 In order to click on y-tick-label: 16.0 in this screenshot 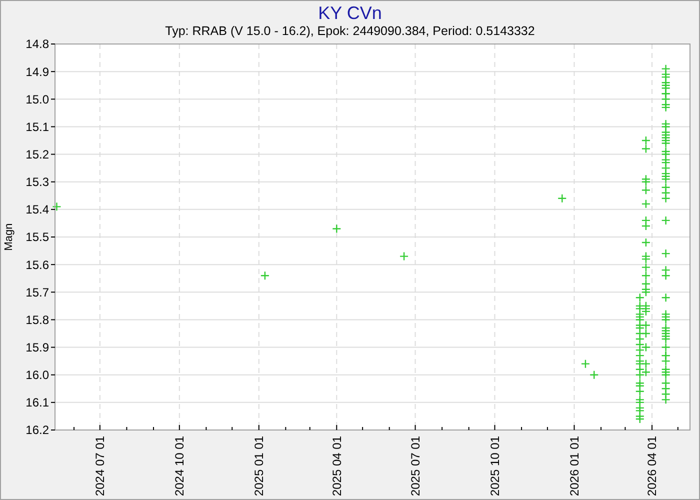, I will do `click(38, 375)`.